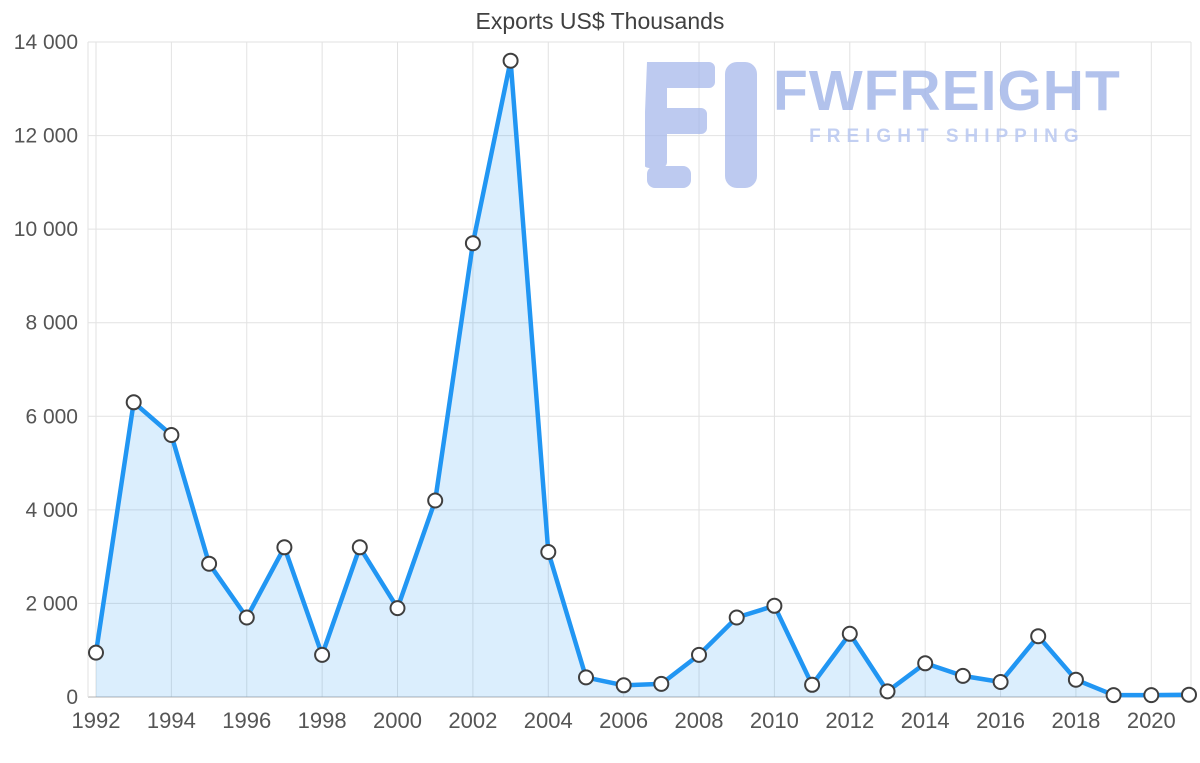 Image resolution: width=1200 pixels, height=763 pixels. Describe the element at coordinates (171, 720) in the screenshot. I see `x-tick-label: 1994` at that location.